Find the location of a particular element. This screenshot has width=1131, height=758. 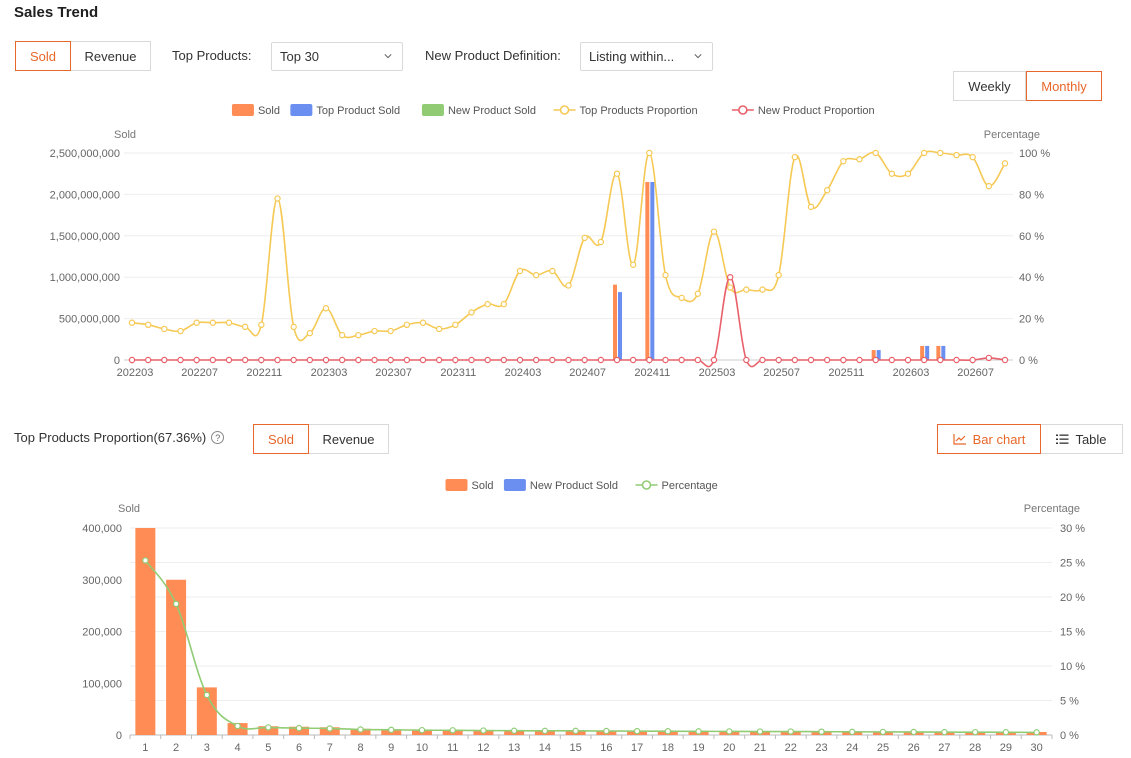

x-tick-label: 11 is located at coordinates (452, 748).